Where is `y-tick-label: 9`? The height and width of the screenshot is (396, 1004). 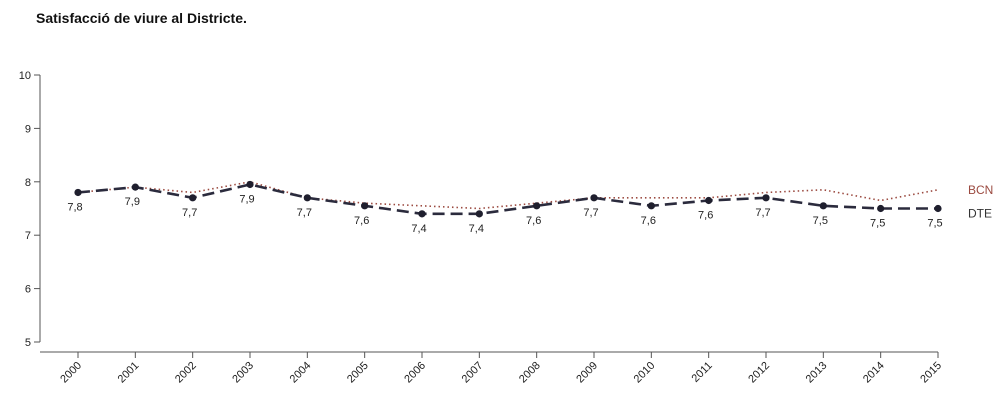
y-tick-label: 9 is located at coordinates (28, 129).